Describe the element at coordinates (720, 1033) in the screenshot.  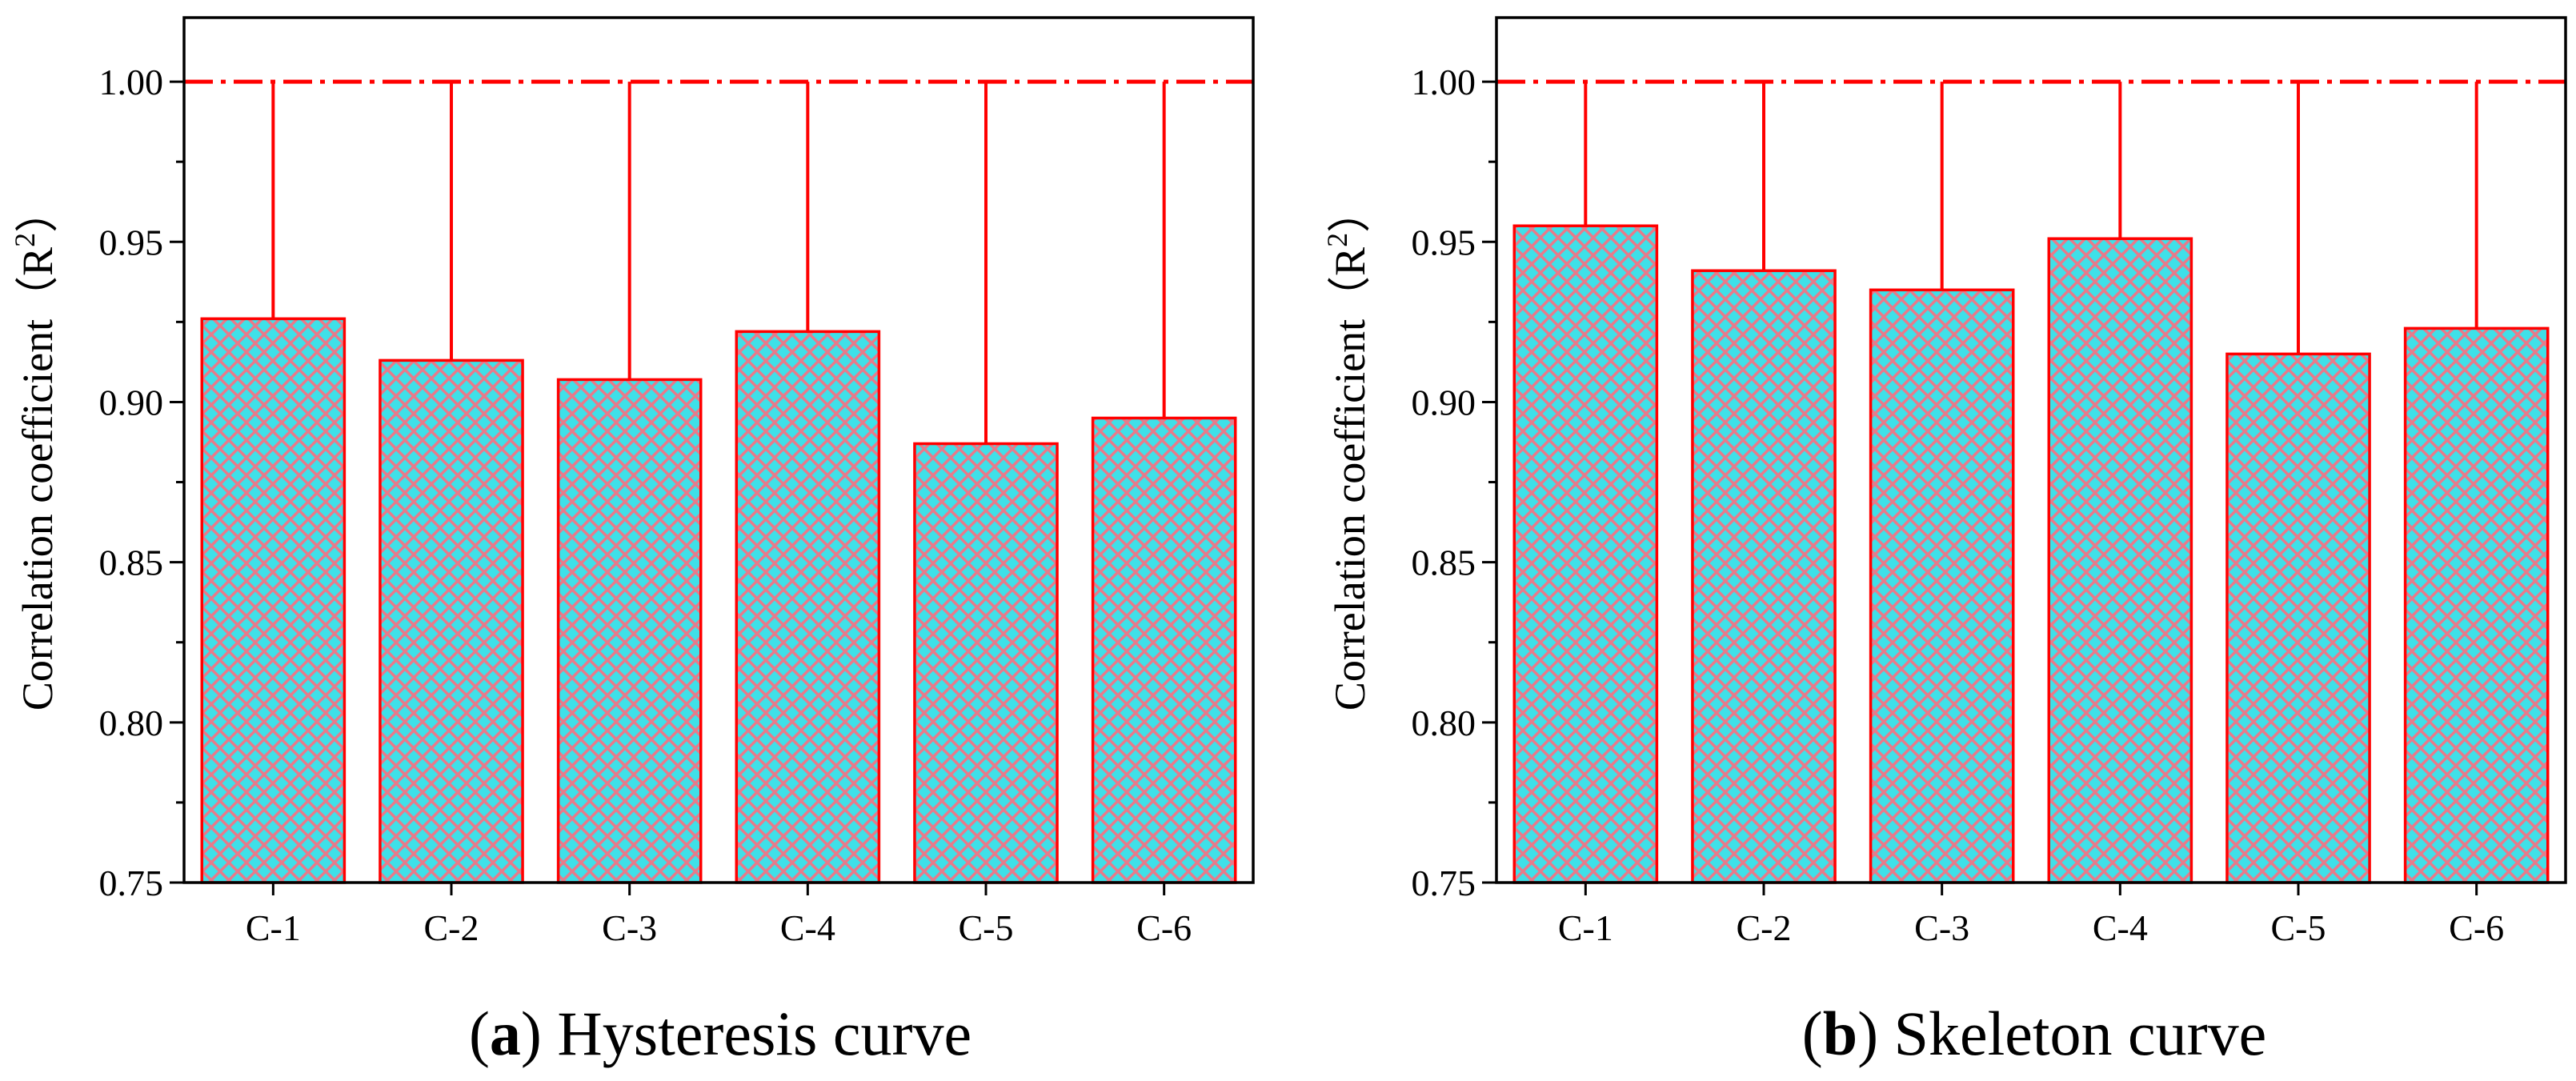
I see `panel-caption: (a) Hysteresis curve` at that location.